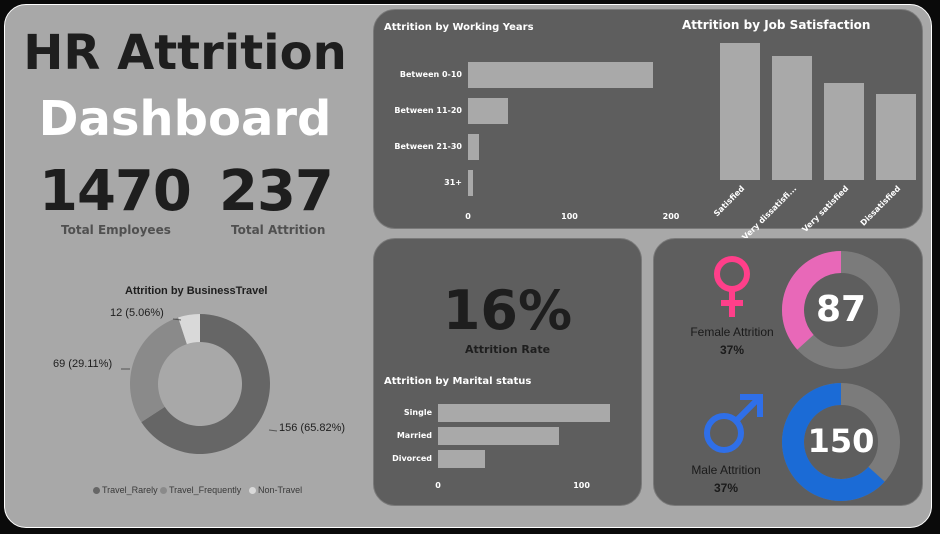  Describe the element at coordinates (116, 230) in the screenshot. I see `total-employees-label: Total Employees` at that location.